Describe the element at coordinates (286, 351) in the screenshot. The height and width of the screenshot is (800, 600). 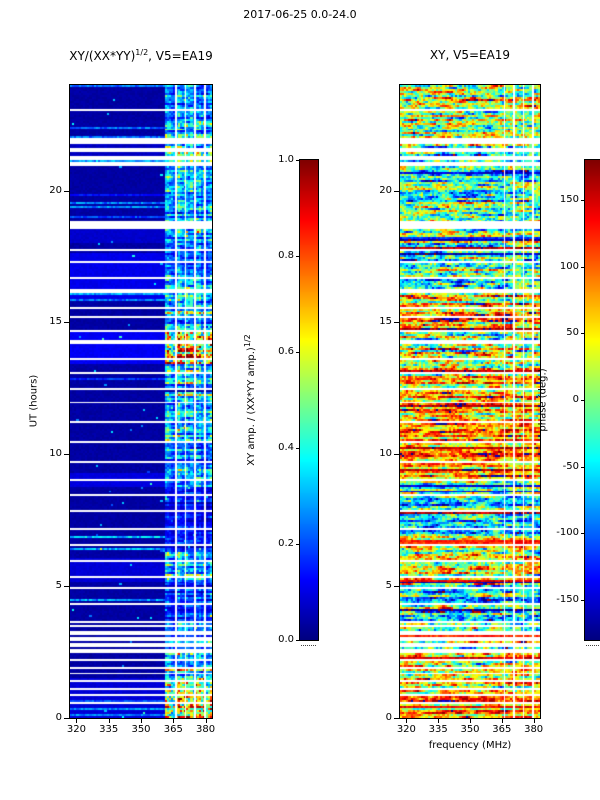
I see `colorbar-tick-label: 0.6` at that location.